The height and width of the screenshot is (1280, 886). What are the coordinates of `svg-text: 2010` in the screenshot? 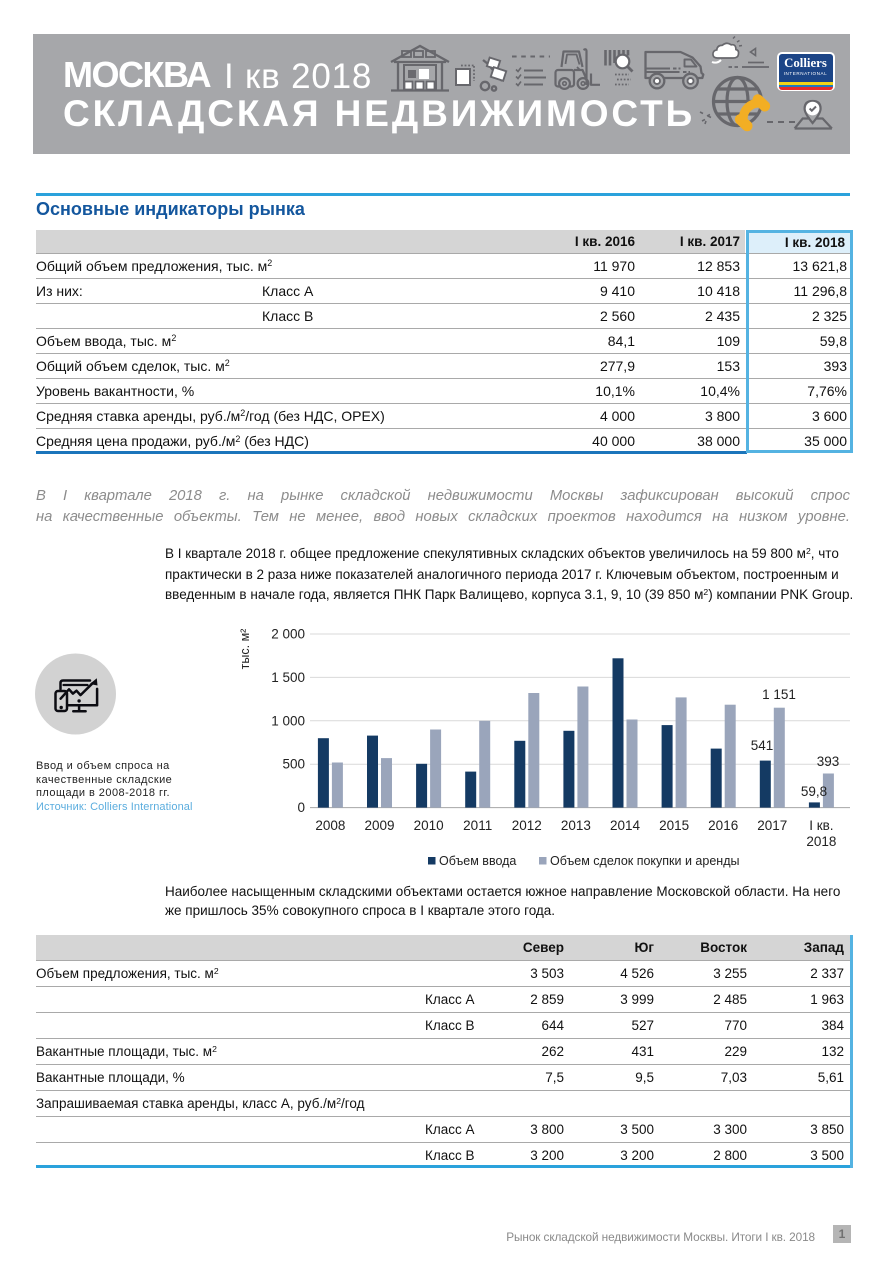 It's located at (429, 825).